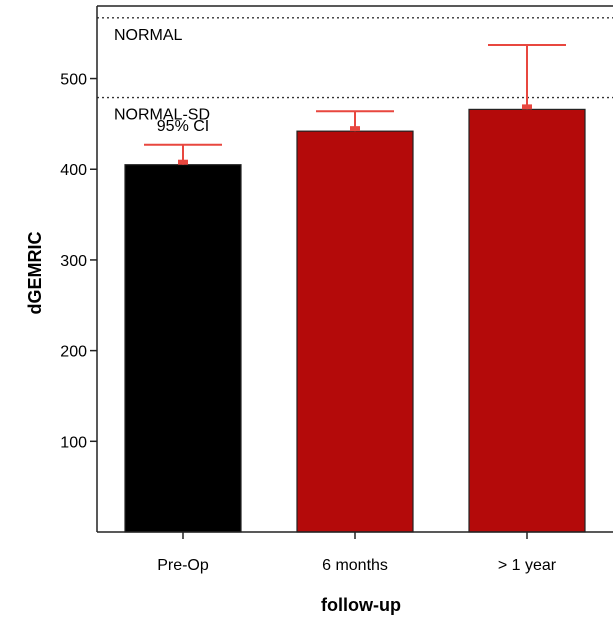  I want to click on y-tick-label-1: 200, so click(73, 352).